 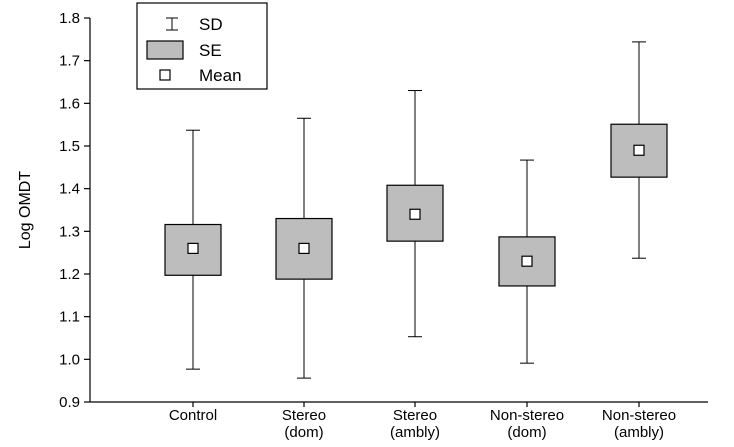 I want to click on legend-label: SE, so click(x=210, y=50).